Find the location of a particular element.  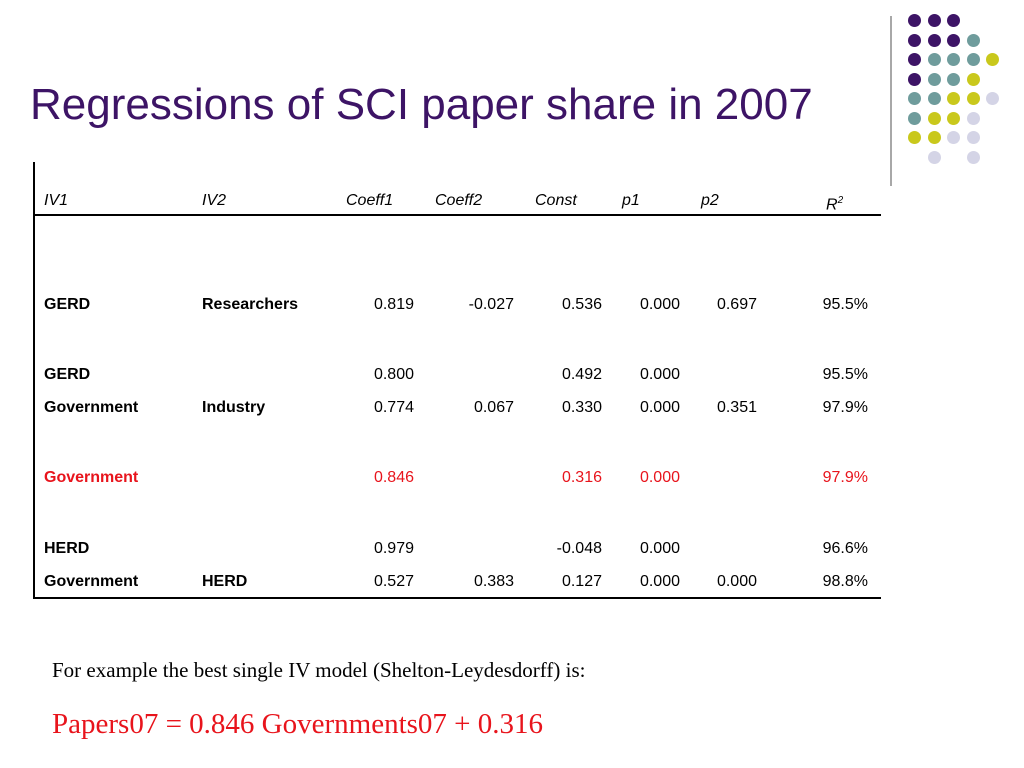

table-cell-coeff1: 0.979 is located at coordinates (393, 548).